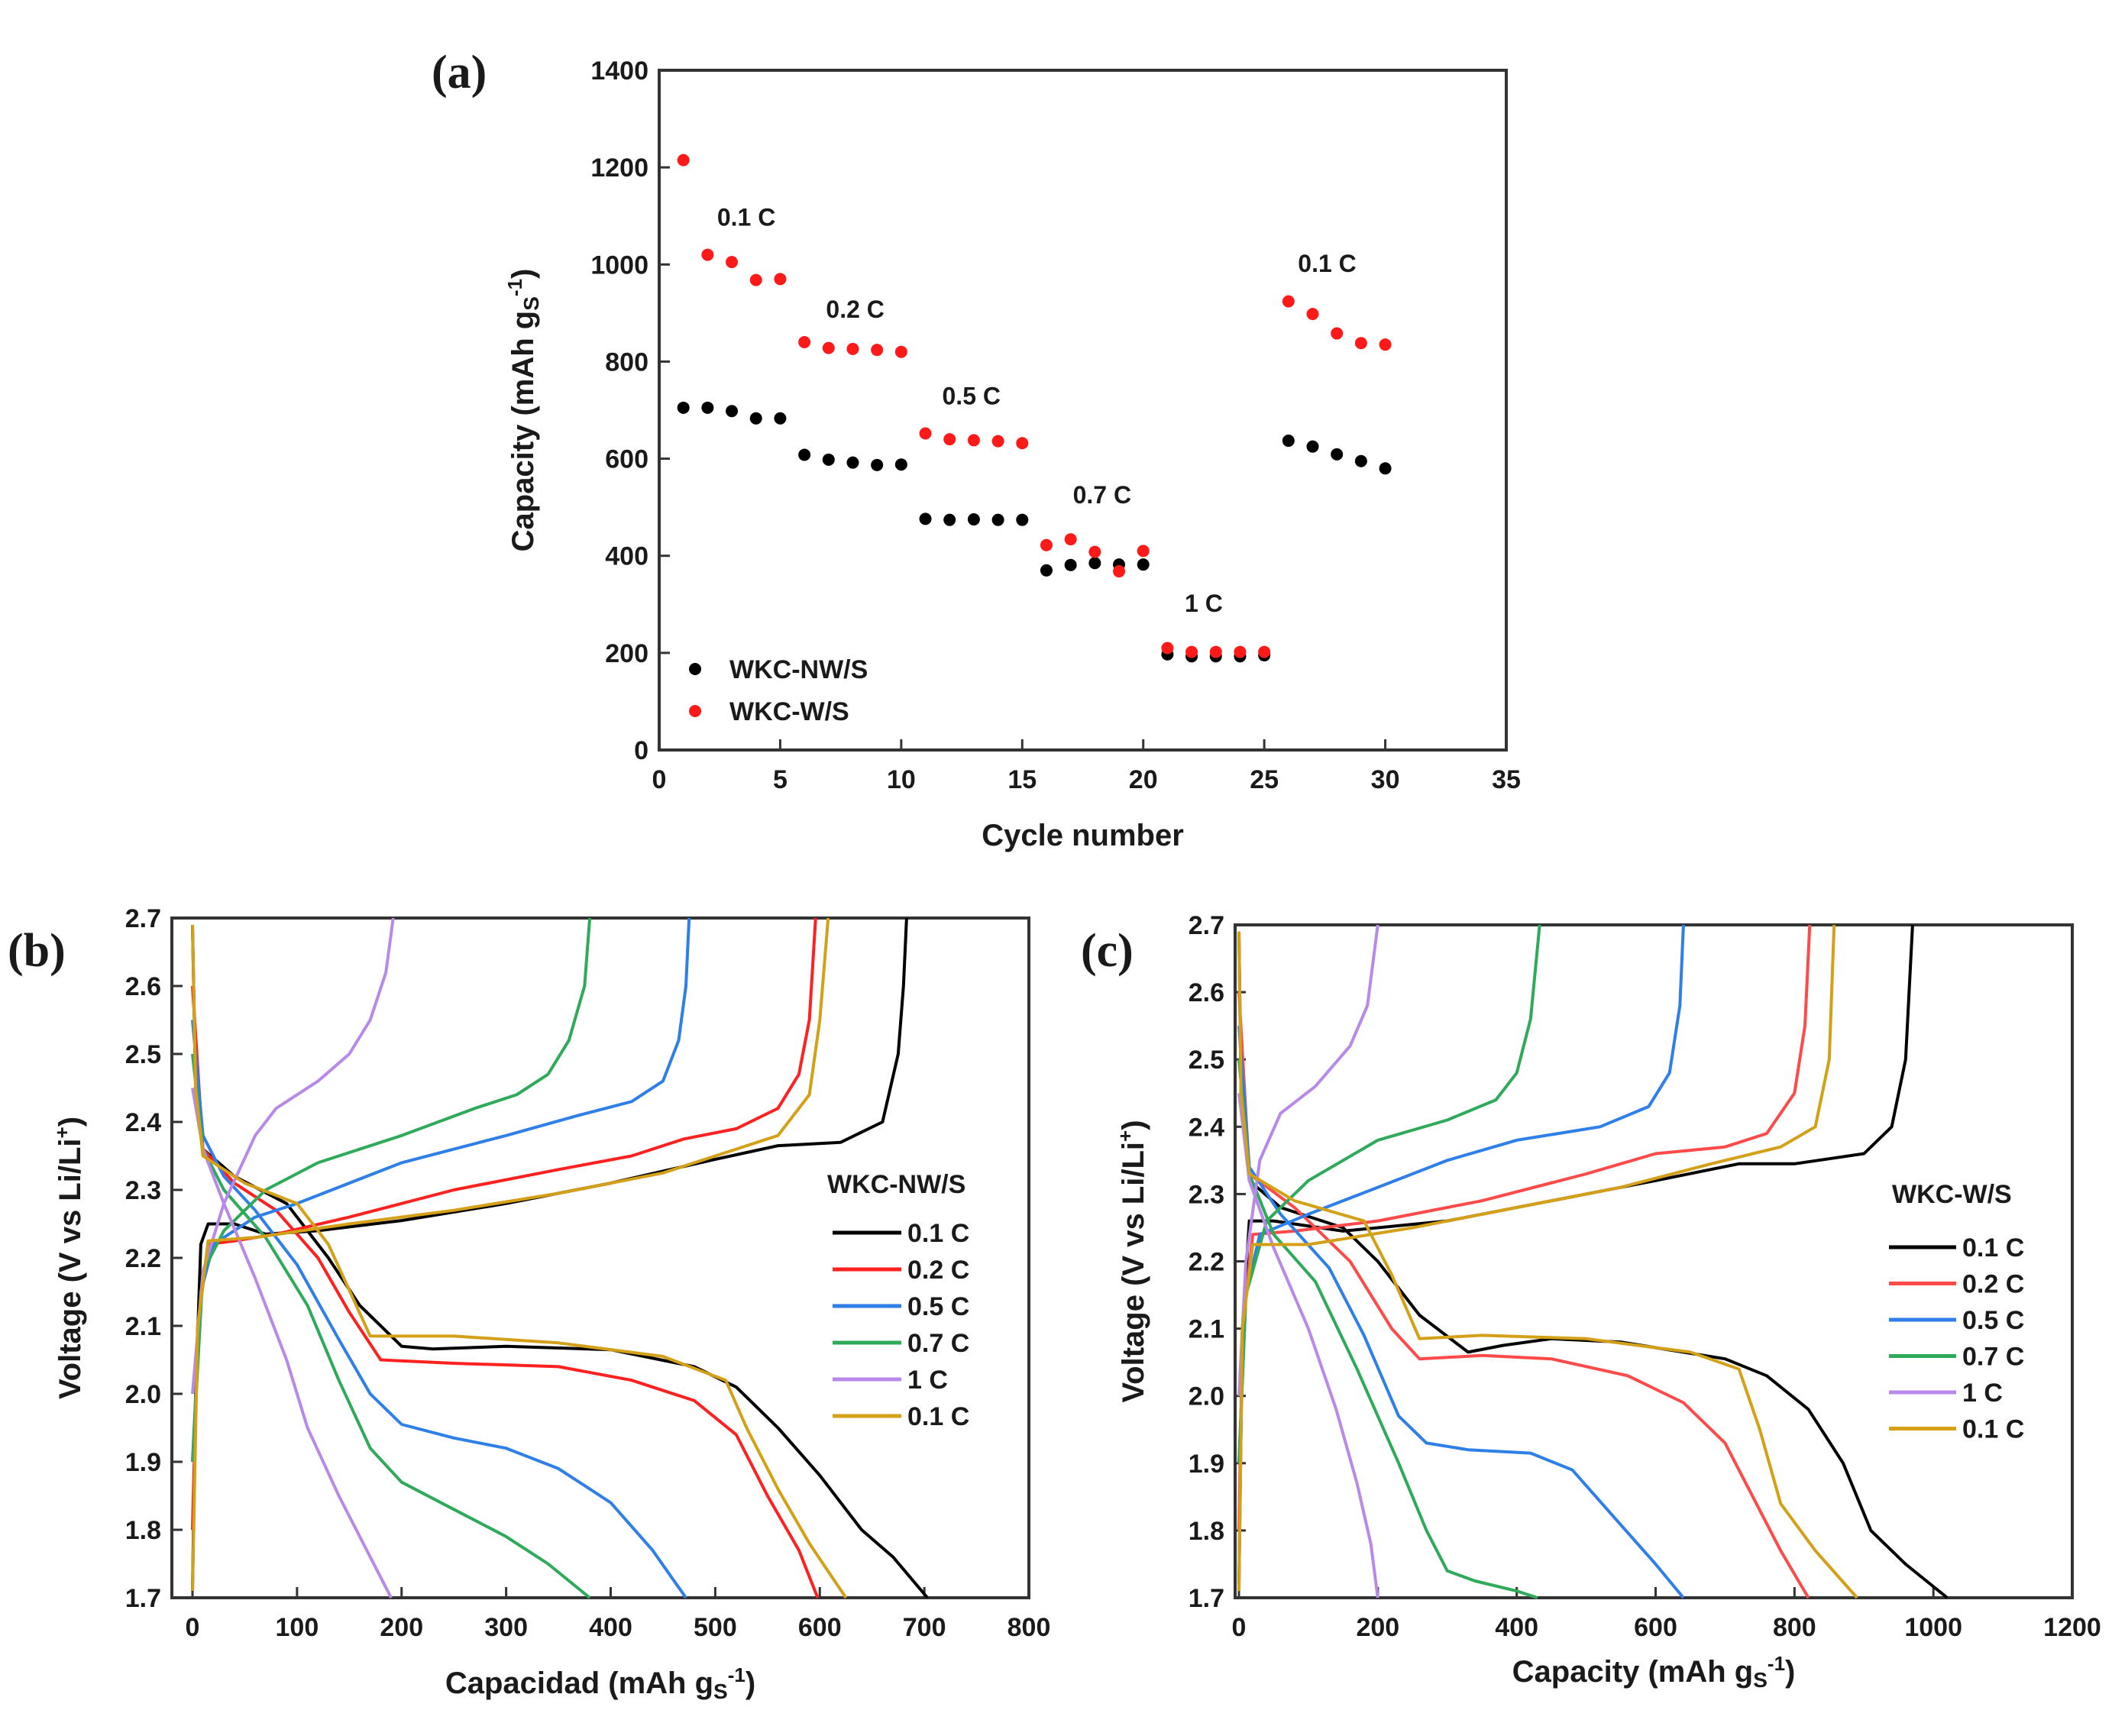 The width and height of the screenshot is (2112, 1736). Describe the element at coordinates (1102, 495) in the screenshot. I see `rate-annotation: 0.7 C` at that location.